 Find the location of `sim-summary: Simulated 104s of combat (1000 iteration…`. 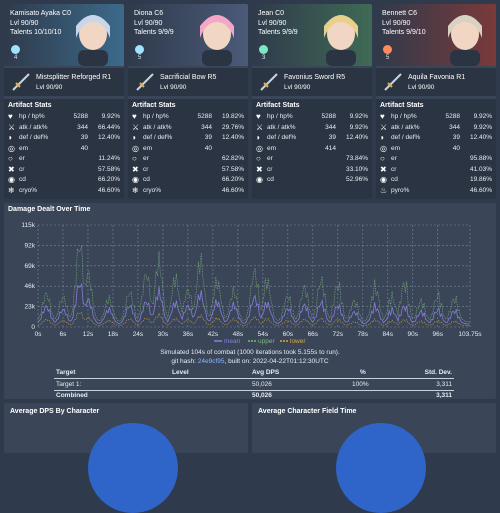

sim-summary: Simulated 104s of combat (1000 iteration… is located at coordinates (250, 352).